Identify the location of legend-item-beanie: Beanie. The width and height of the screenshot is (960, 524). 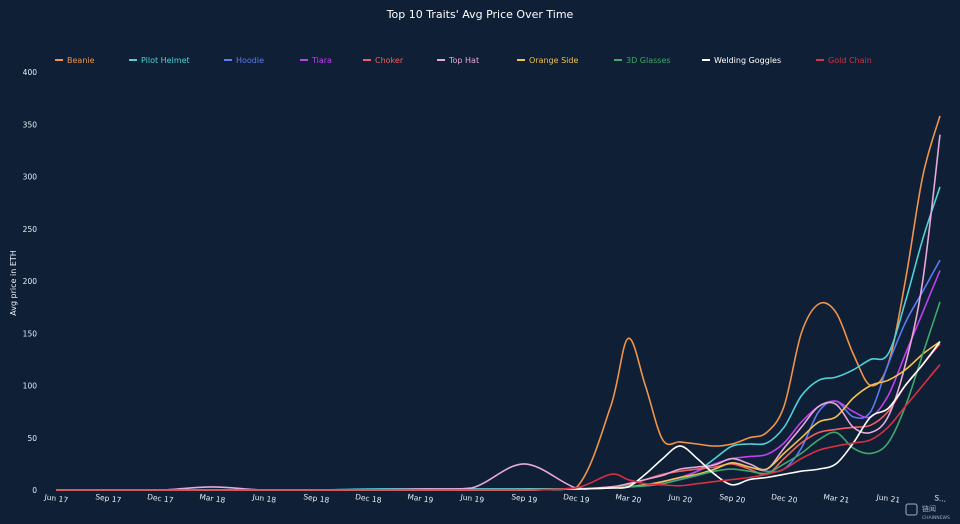
(75, 60).